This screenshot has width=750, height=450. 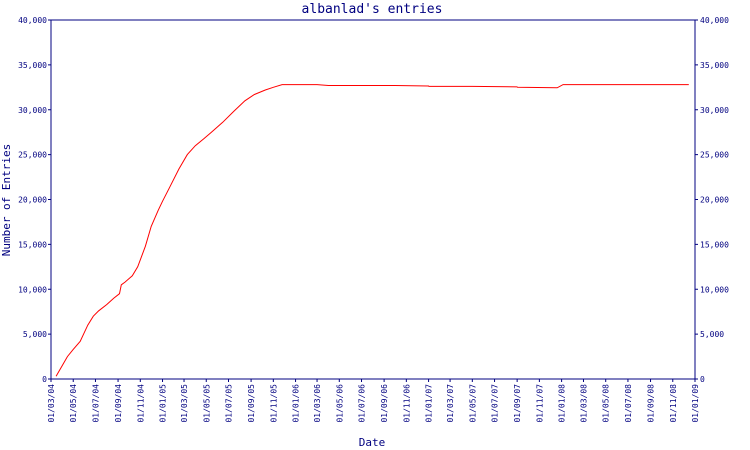 I want to click on y-tick-label-left: 35,000, so click(x=32, y=65).